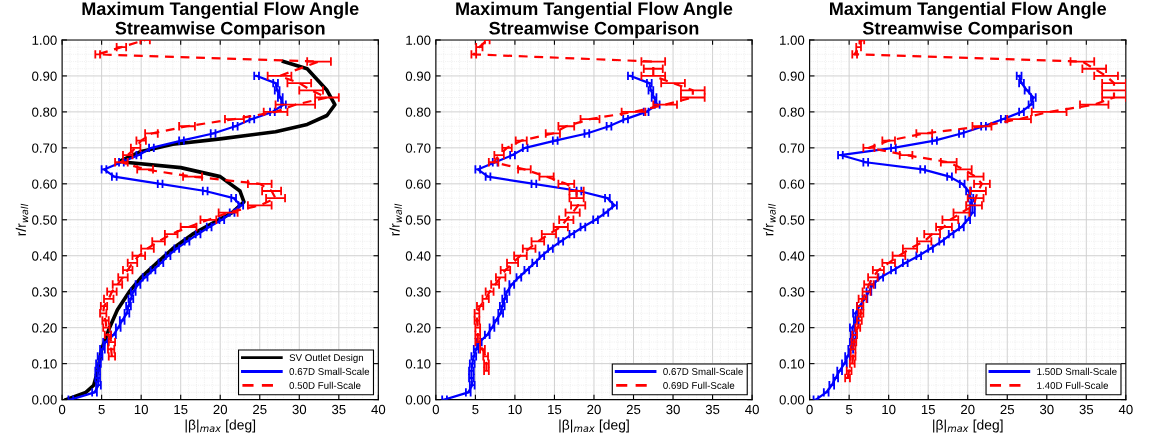  What do you see at coordinates (1077, 371) in the screenshot?
I see `legend-label: 1.50D Small-Scale` at bounding box center [1077, 371].